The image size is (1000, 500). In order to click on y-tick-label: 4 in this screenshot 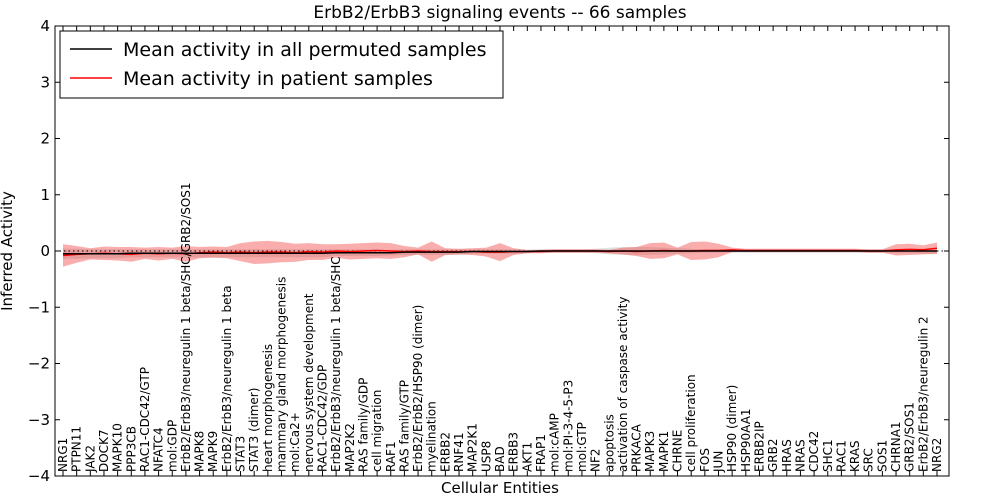, I will do `click(45, 26)`.